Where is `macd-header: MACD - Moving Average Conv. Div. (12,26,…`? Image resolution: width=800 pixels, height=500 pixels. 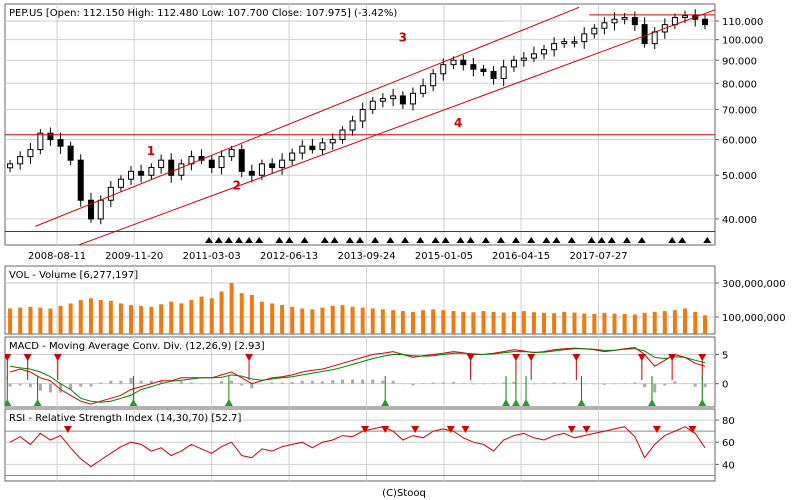
macd-header: MACD - Moving Average Conv. Div. (12,26,… is located at coordinates (137, 346).